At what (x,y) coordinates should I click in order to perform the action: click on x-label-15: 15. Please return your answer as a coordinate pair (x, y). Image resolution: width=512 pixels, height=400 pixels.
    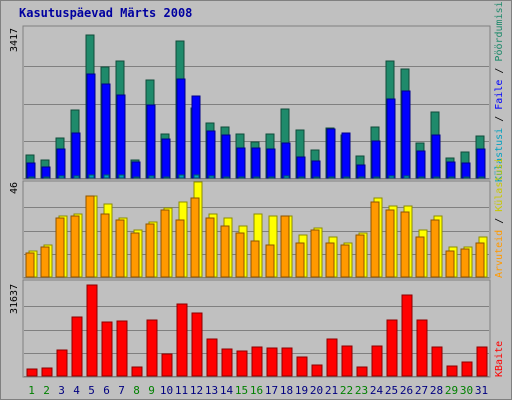
    Looking at the image, I should click on (241, 390).